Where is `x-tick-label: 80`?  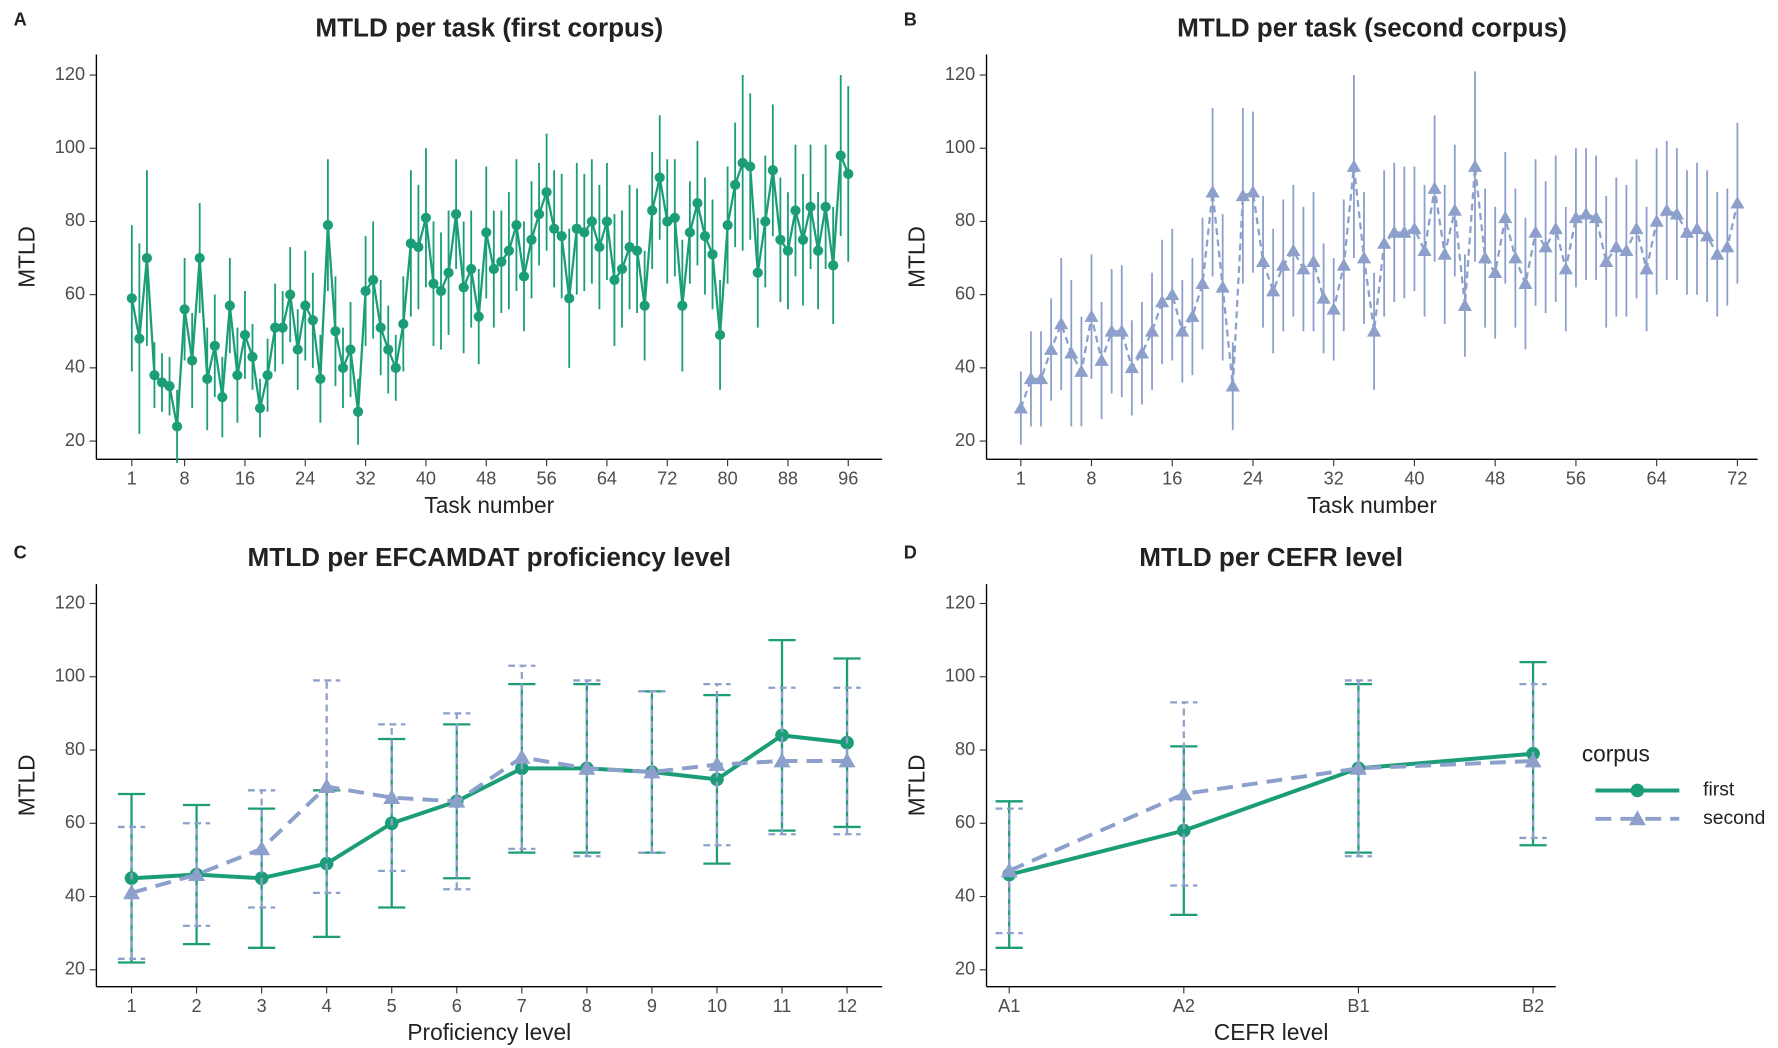 x-tick-label: 80 is located at coordinates (728, 479).